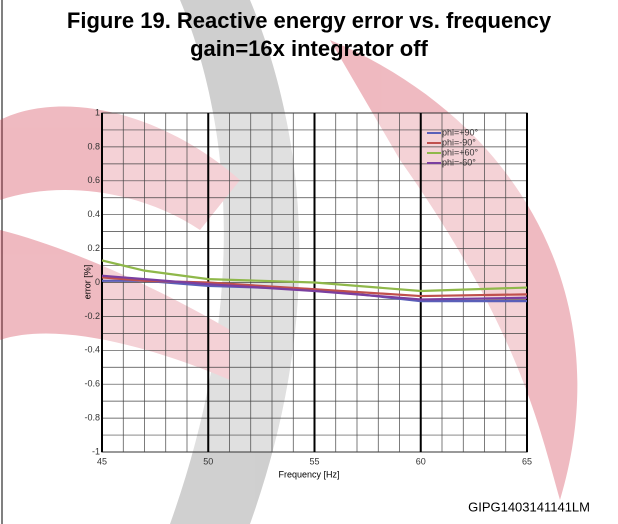 The height and width of the screenshot is (524, 618). I want to click on x-tick-label: 60, so click(421, 461).